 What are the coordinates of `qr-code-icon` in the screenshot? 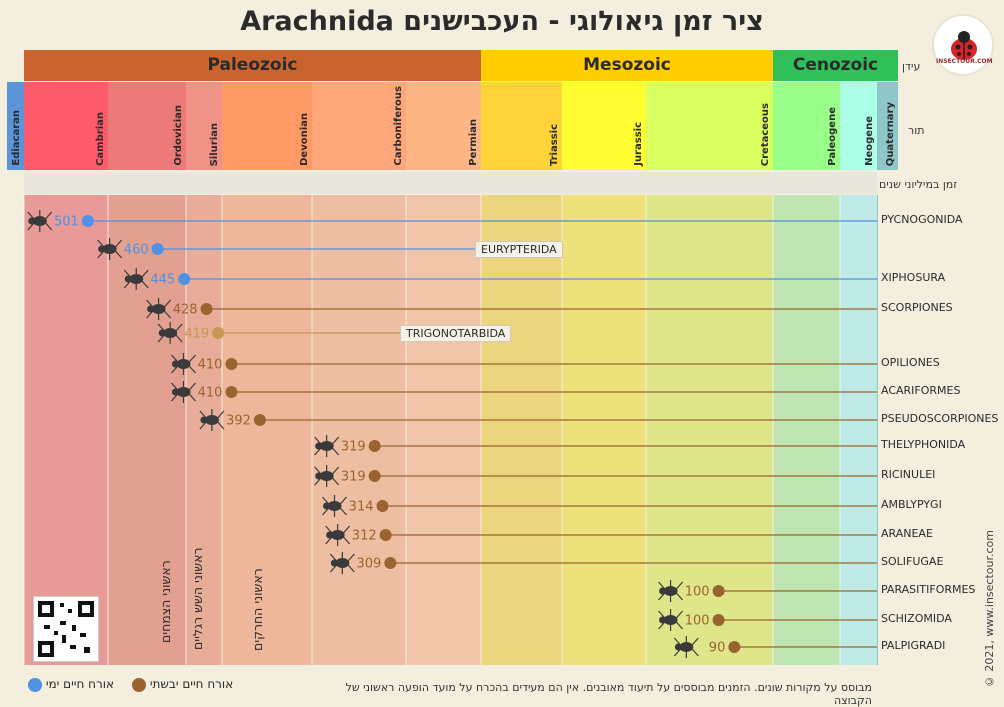 It's located at (66, 629).